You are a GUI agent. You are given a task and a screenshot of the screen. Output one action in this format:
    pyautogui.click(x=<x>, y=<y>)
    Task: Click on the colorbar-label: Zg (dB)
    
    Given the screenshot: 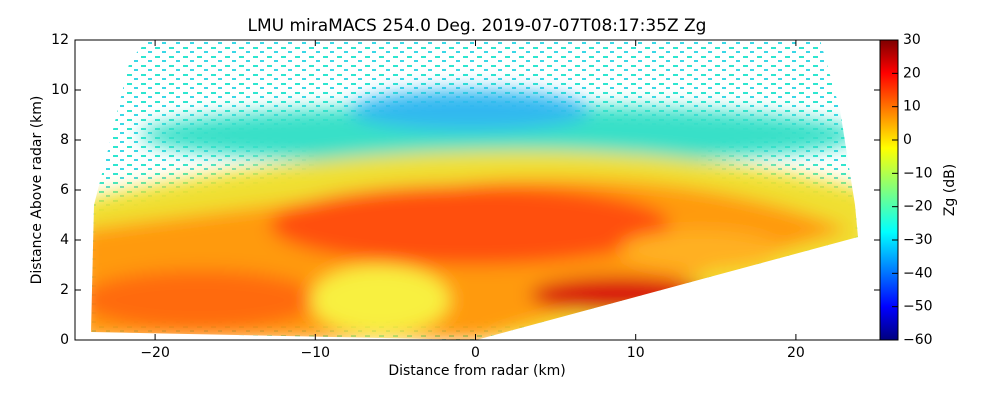 What is the action you would take?
    pyautogui.click(x=950, y=190)
    